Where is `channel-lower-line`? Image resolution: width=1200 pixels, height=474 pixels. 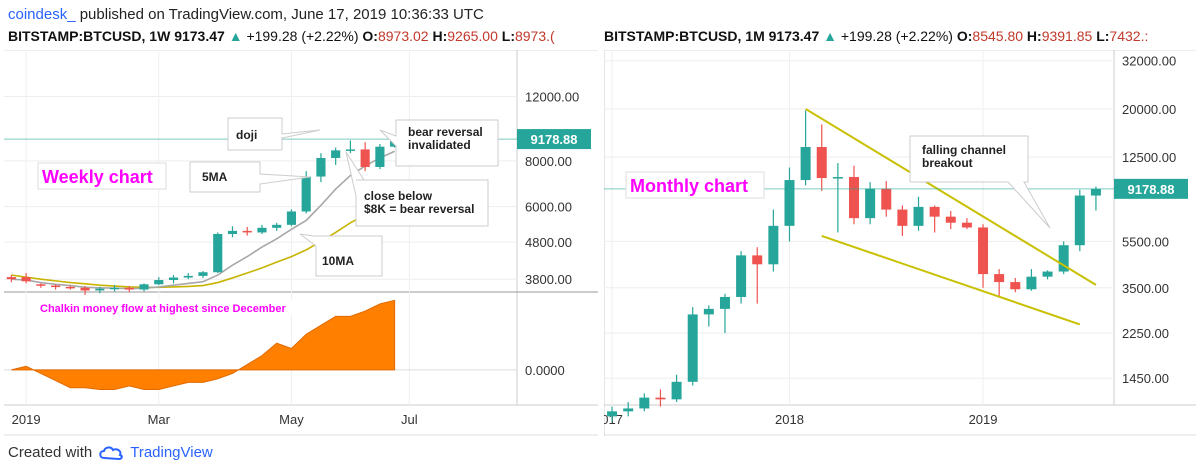
channel-lower-line is located at coordinates (951, 280).